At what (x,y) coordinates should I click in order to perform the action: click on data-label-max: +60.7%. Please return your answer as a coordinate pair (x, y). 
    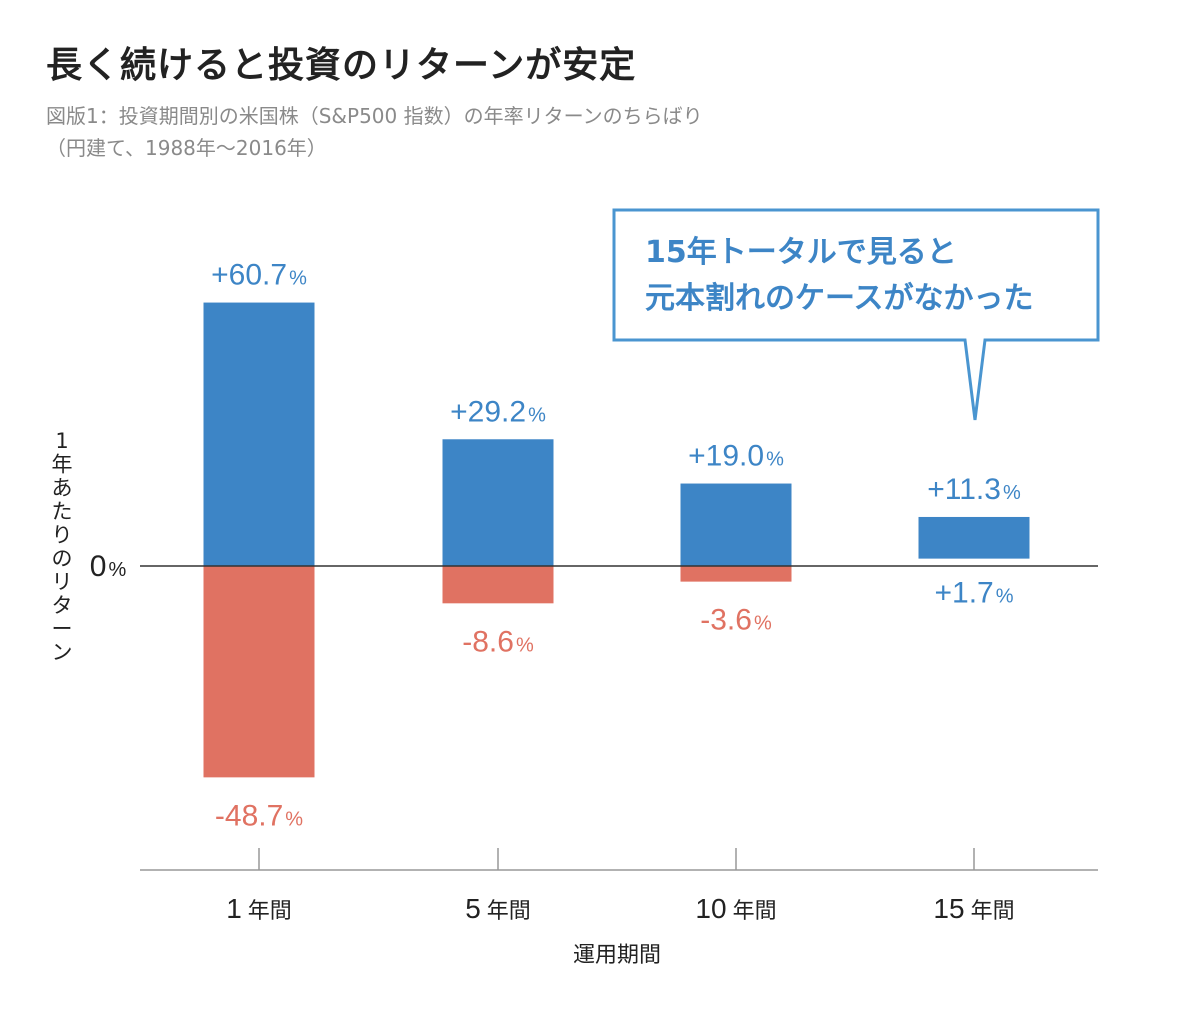
    Looking at the image, I should click on (259, 275).